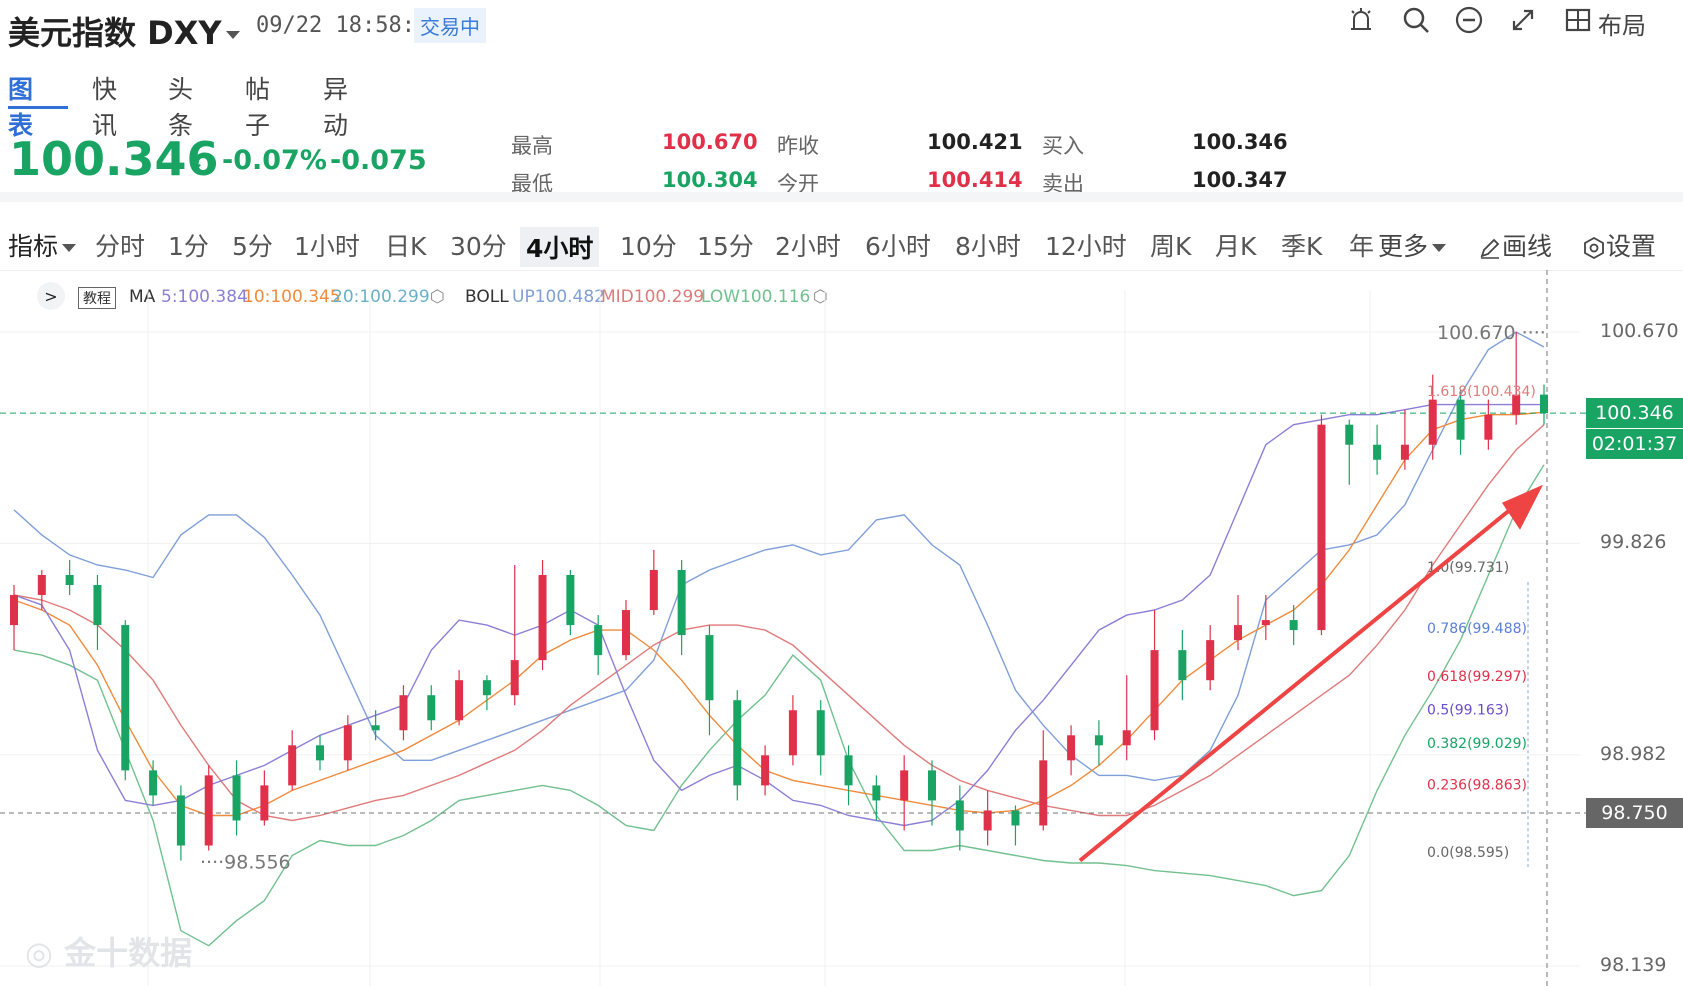 The image size is (1683, 986). I want to click on timeframe-5: 30分, so click(478, 246).